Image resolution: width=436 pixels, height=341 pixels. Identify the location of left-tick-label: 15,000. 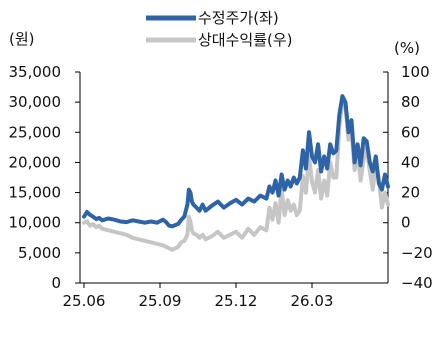
(35, 193).